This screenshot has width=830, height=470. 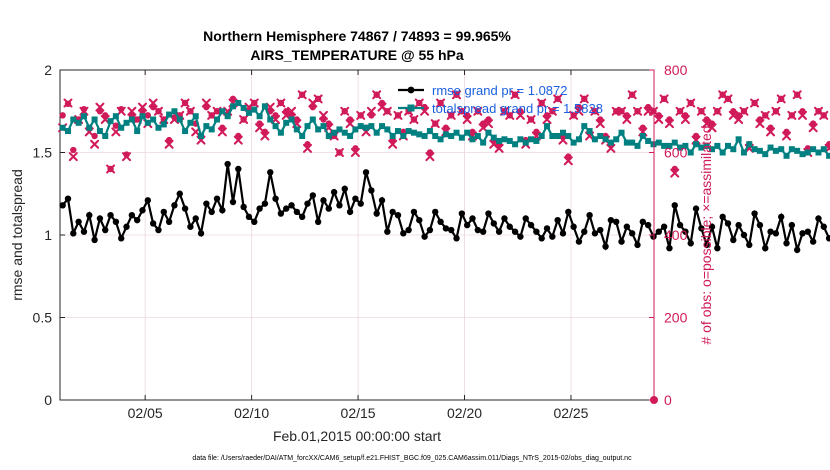 I want to click on y-left-tick-label: 1, so click(x=48, y=235).